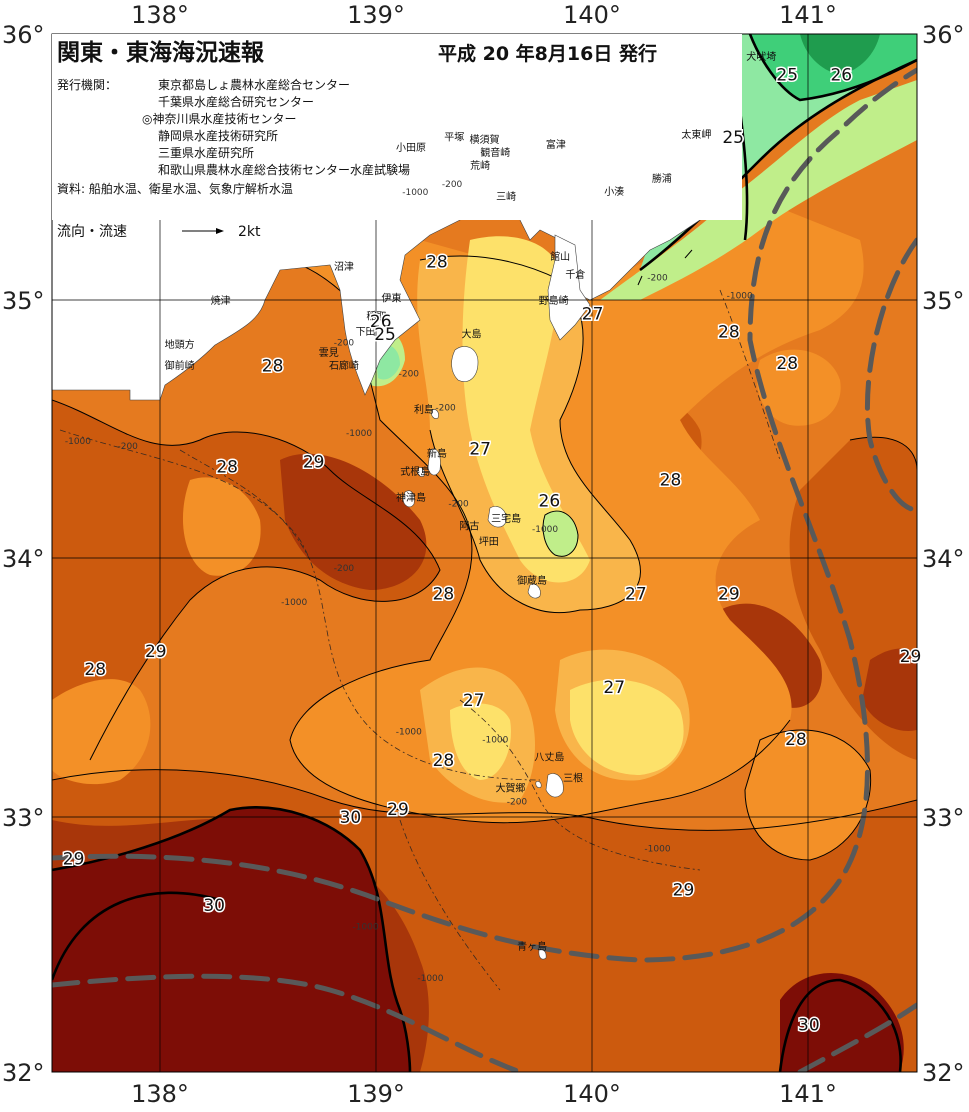  What do you see at coordinates (497, 517) in the screenshot?
I see `island-miyakejima` at bounding box center [497, 517].